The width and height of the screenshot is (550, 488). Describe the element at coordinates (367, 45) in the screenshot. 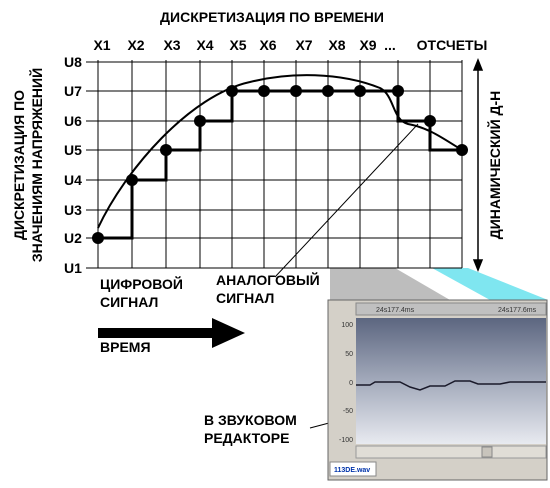

I see `x-label: X9` at that location.